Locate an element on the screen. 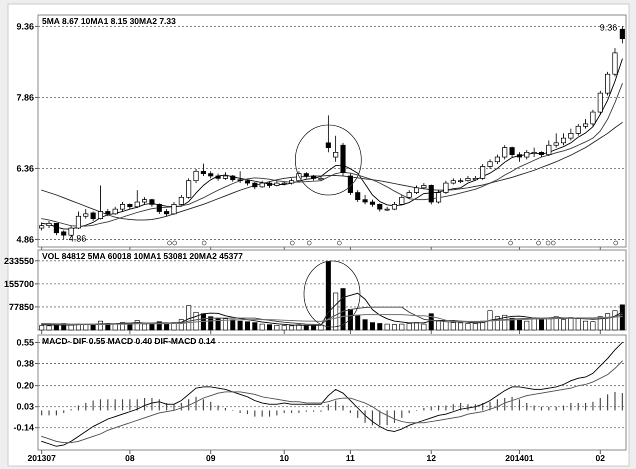 The width and height of the screenshot is (636, 469). y-tick-label: 6.36 is located at coordinates (25, 168).